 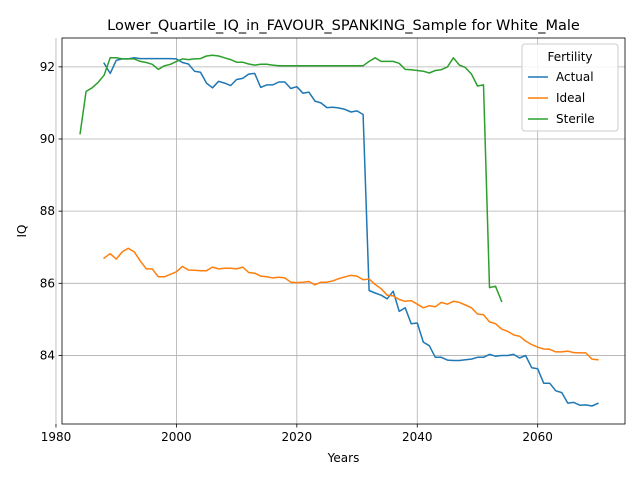 What do you see at coordinates (22, 231) in the screenshot?
I see `y-axis-label: IQ` at bounding box center [22, 231].